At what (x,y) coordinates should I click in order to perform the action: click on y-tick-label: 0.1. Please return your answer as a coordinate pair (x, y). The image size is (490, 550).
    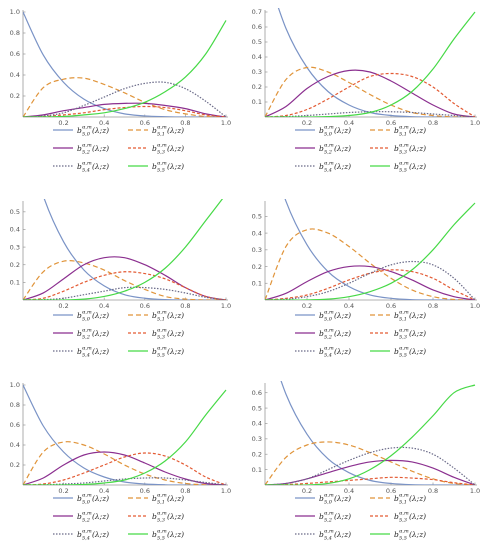
    Looking at the image, I should click on (257, 470).